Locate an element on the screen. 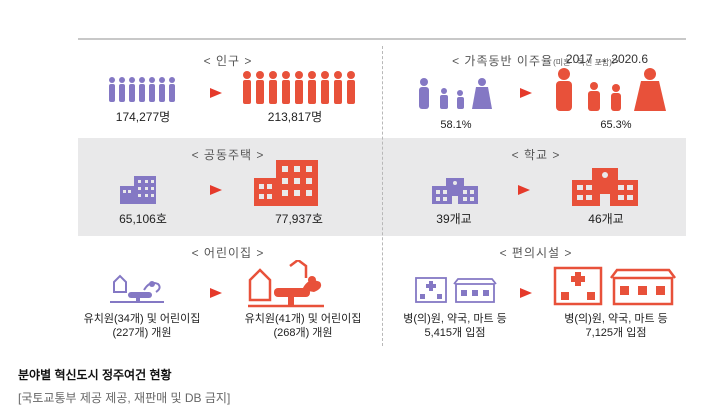  shops-after-icon is located at coordinates (614, 286).